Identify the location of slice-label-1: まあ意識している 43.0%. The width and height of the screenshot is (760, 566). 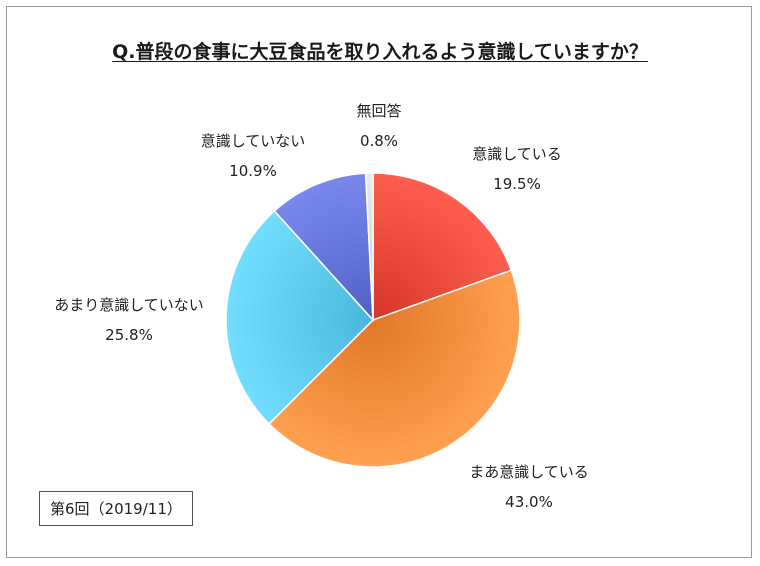
(529, 487).